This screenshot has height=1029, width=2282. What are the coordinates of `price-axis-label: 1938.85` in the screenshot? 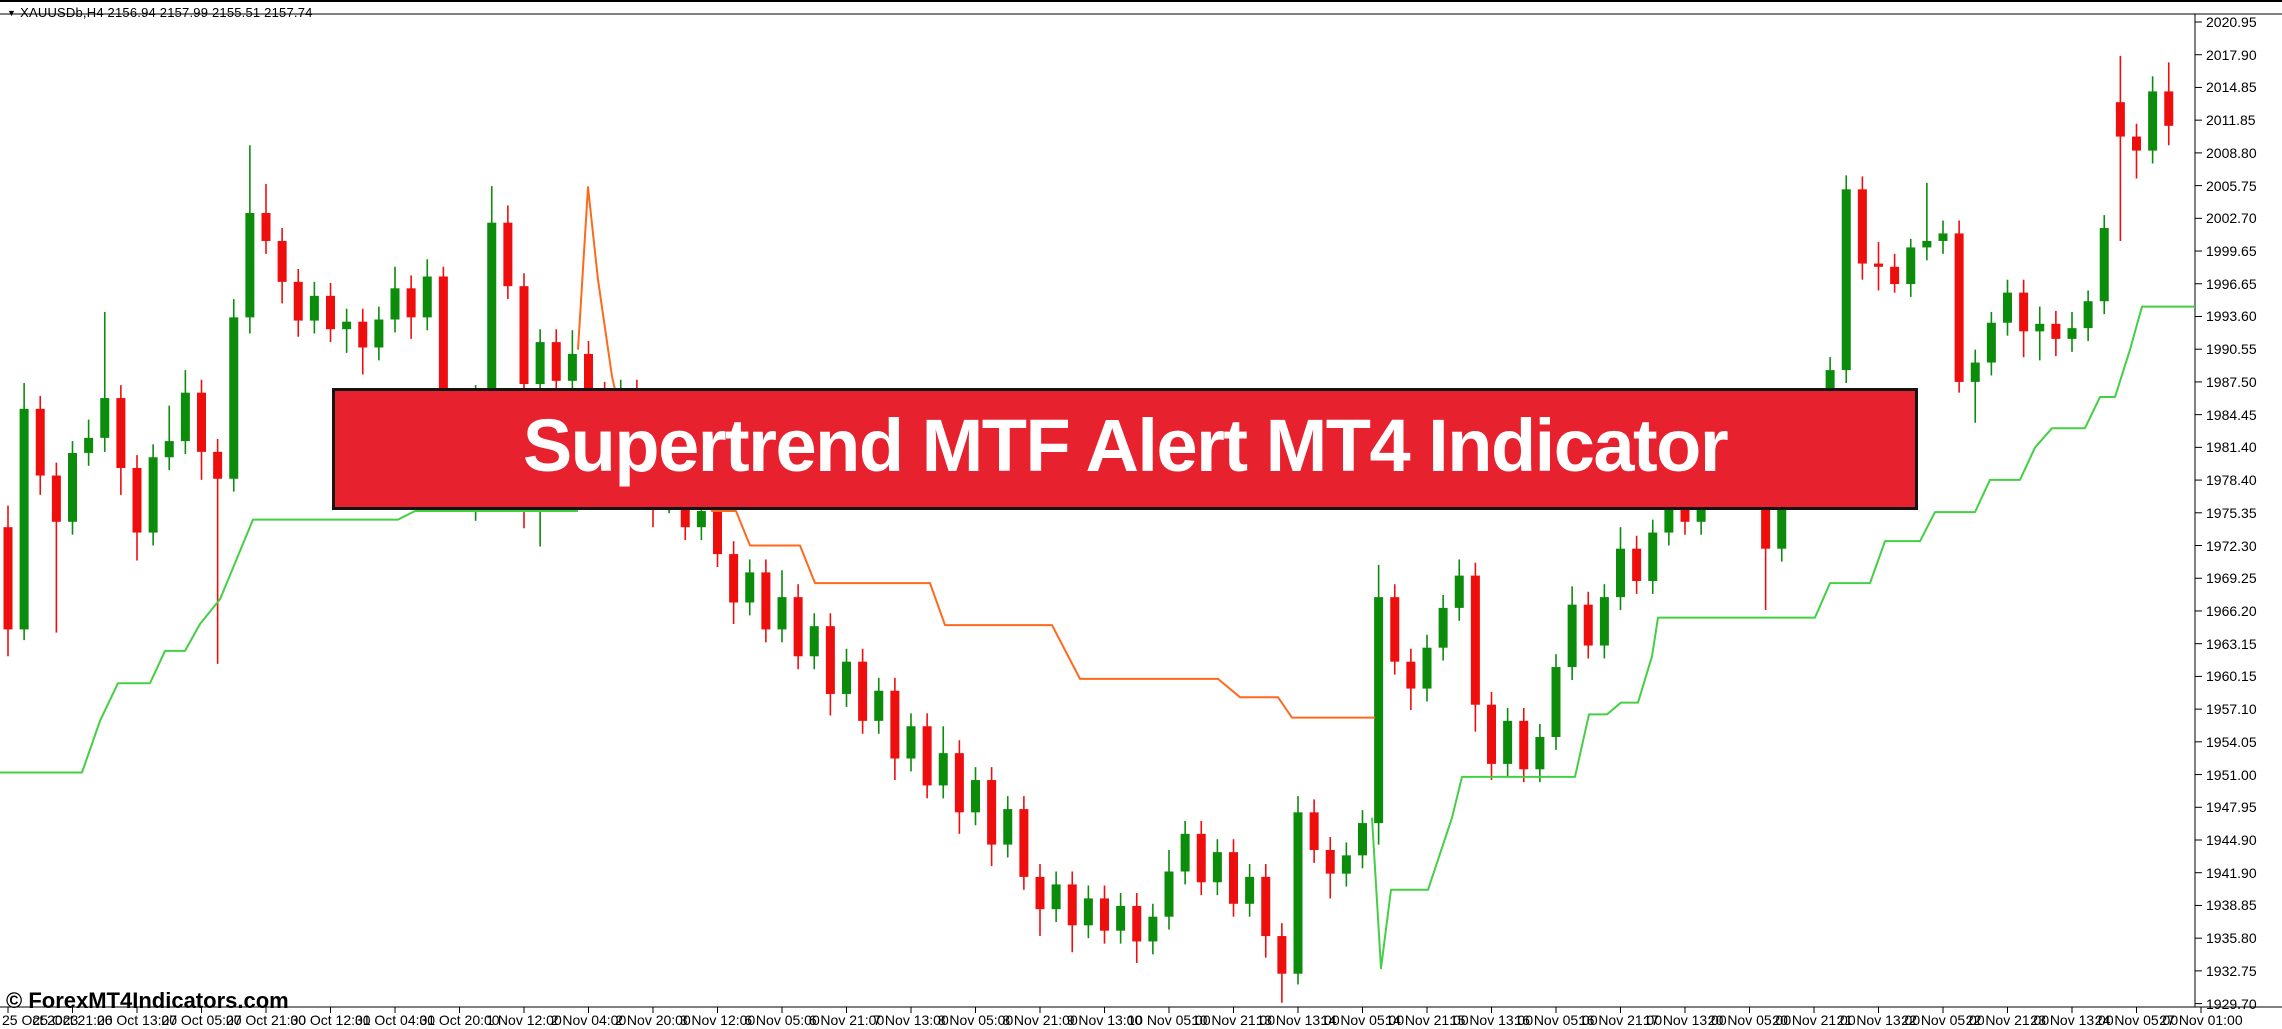 It's located at (2231, 905).